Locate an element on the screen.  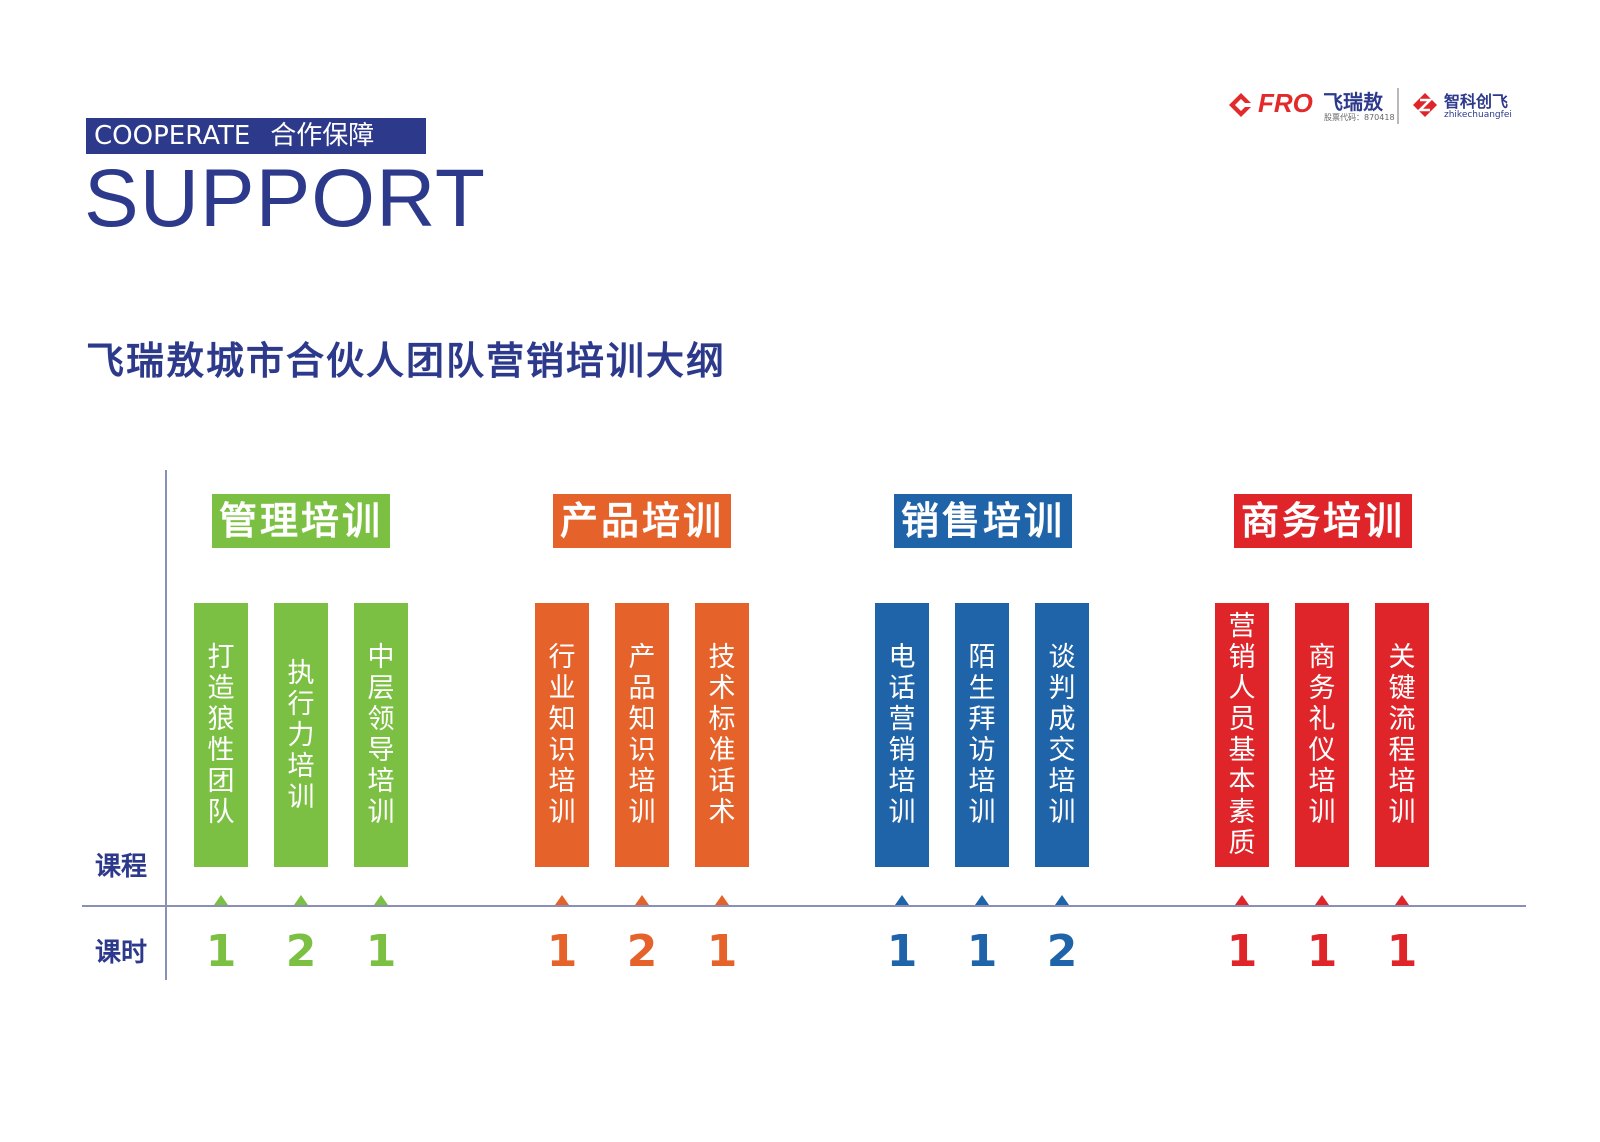
course-card: 谈判成交培训 is located at coordinates (1062, 735).